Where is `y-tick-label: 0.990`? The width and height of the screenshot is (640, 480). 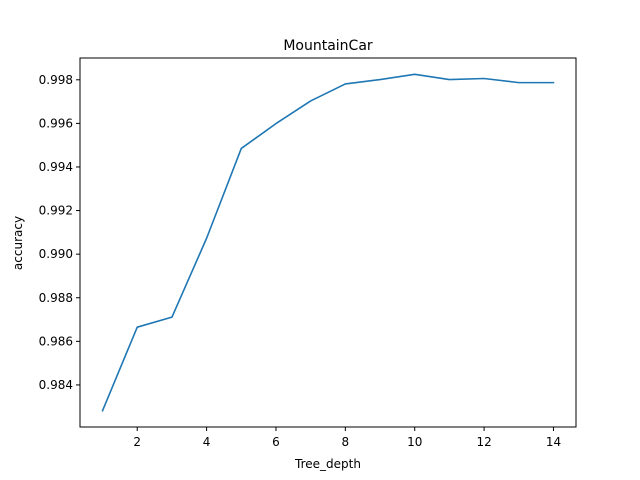
y-tick-label: 0.990 is located at coordinates (56, 254).